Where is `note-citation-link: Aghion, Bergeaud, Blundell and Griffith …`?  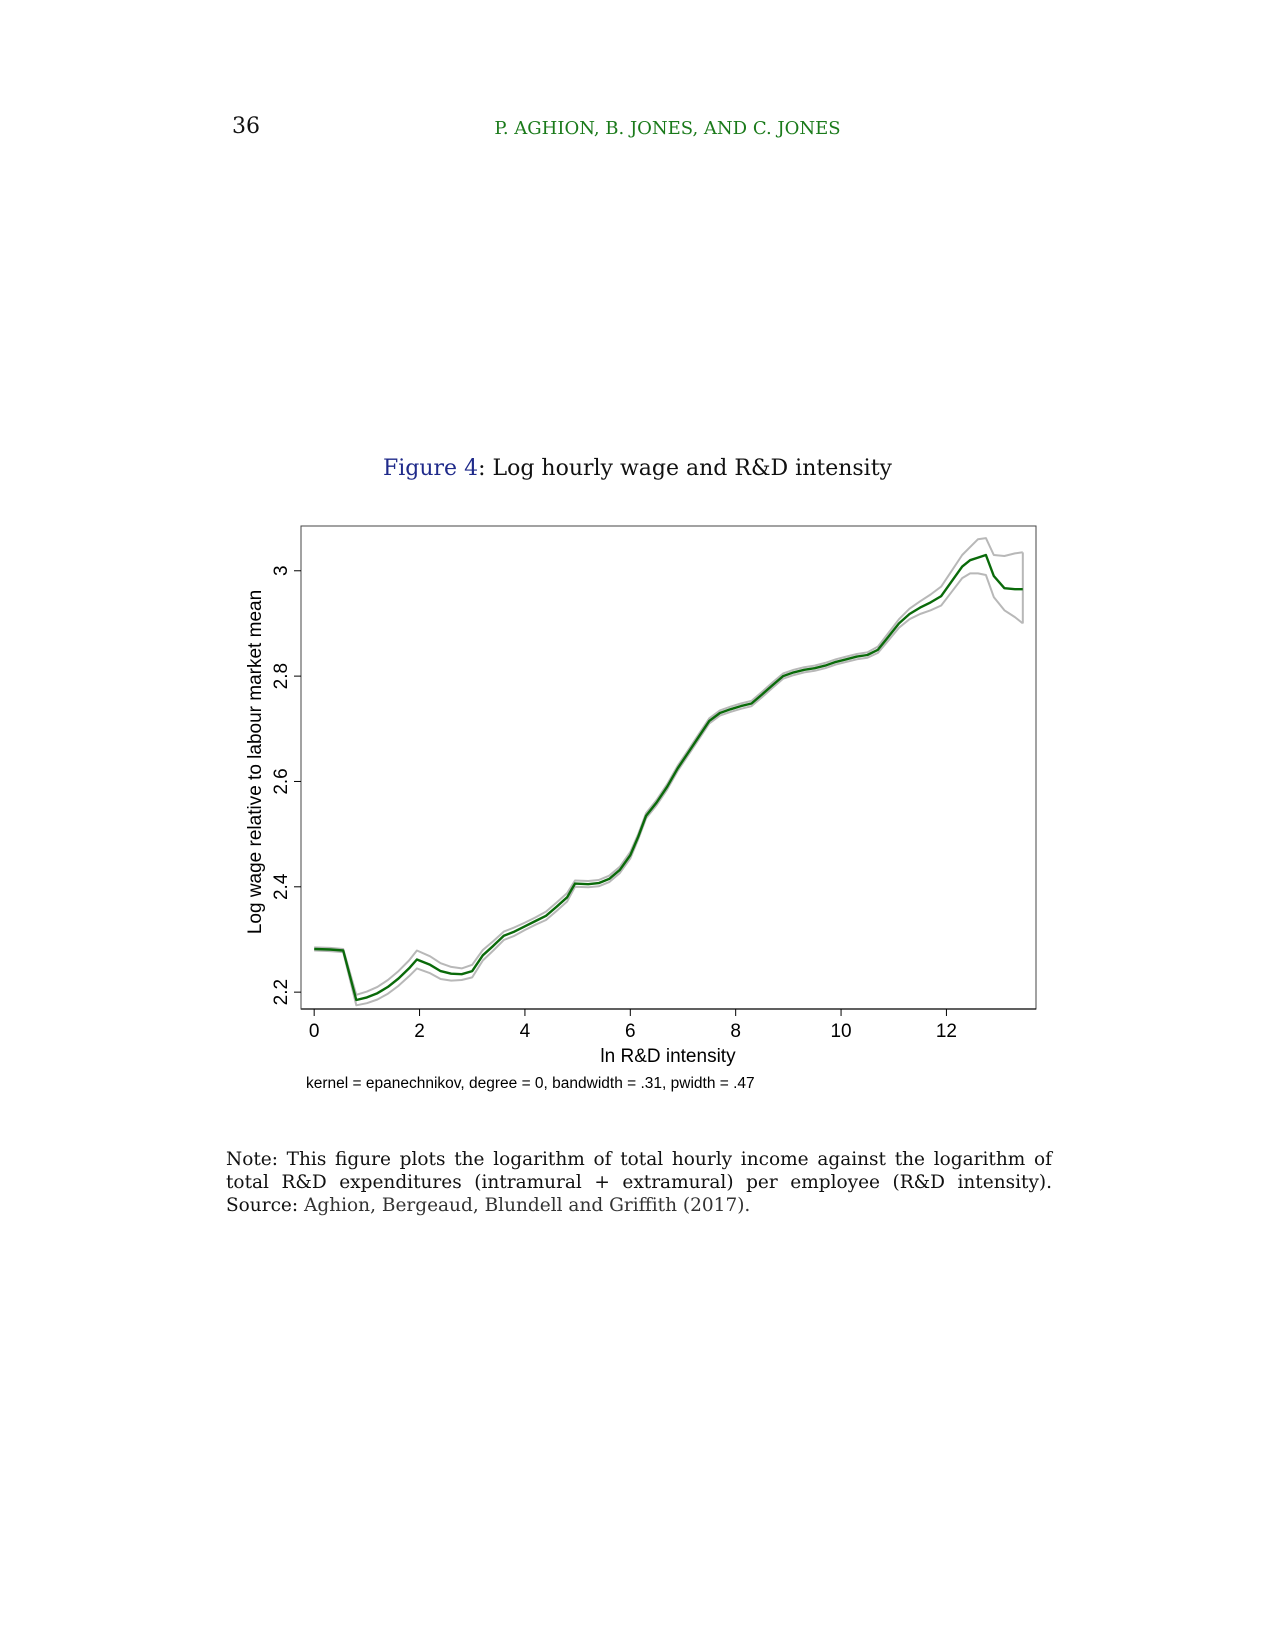
note-citation-link: Aghion, Bergeaud, Blundell and Griffith … is located at coordinates (527, 1205).